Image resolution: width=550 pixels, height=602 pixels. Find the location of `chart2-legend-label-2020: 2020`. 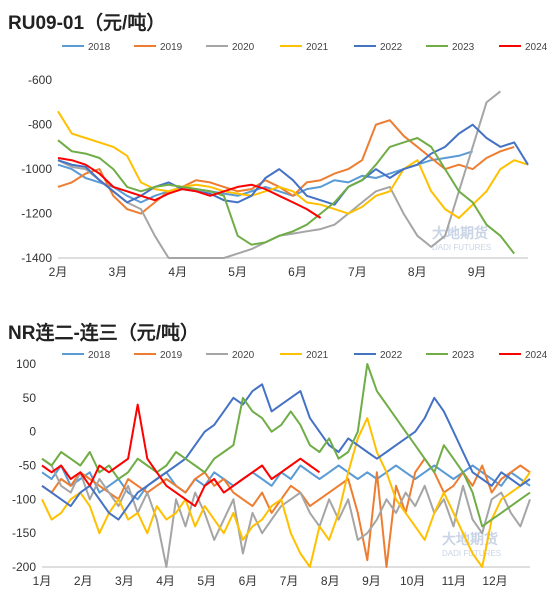

chart2-legend-label-2020: 2020 is located at coordinates (243, 355).